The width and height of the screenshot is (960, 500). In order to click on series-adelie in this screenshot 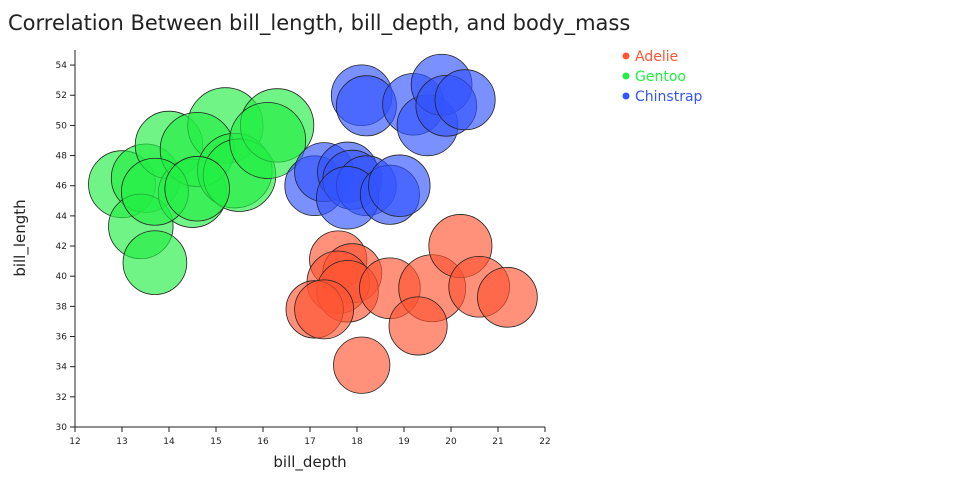, I will do `click(411, 304)`.